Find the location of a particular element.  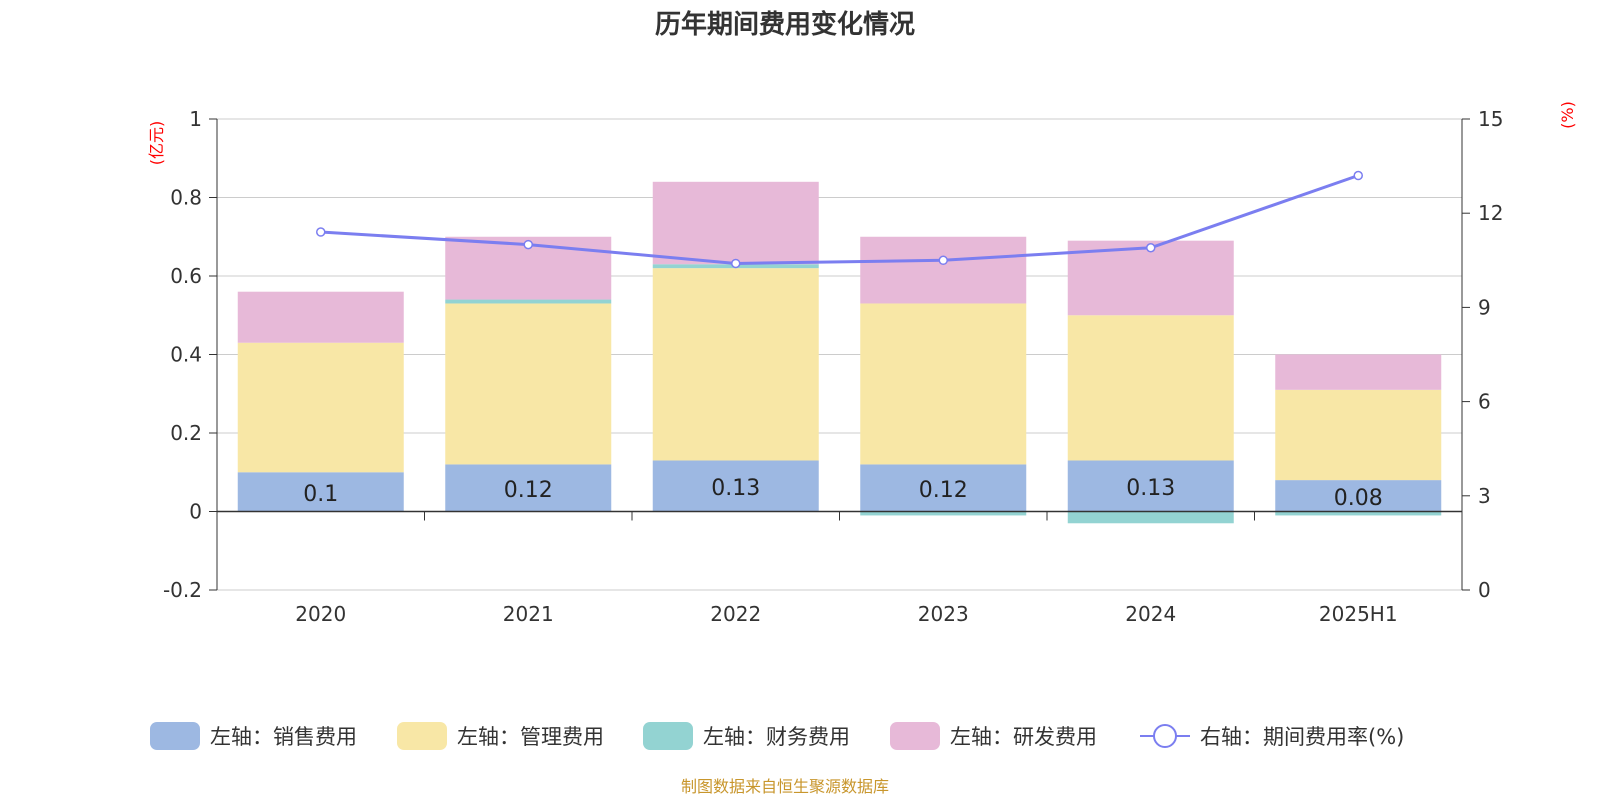

legend: 左轴：销售费用 左轴：管理费用 左轴：财务费用 左轴：研发费用 右轴：期间费用率(%) is located at coordinates (777, 736).